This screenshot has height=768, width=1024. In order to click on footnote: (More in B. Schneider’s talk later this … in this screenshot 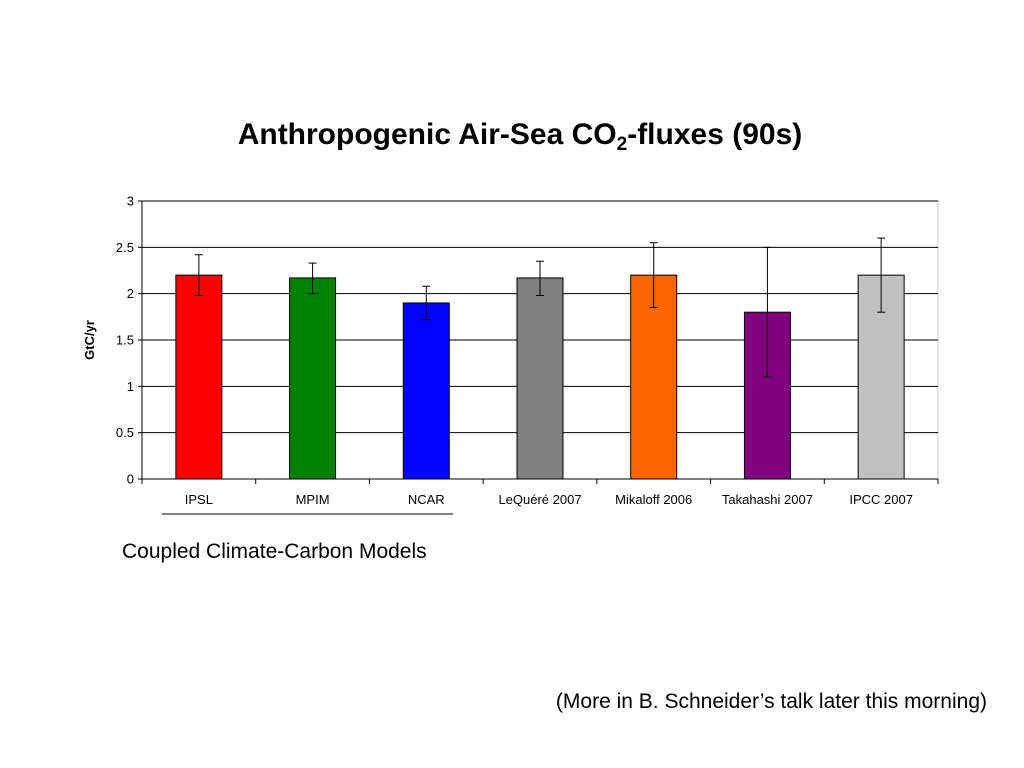, I will do `click(771, 701)`.